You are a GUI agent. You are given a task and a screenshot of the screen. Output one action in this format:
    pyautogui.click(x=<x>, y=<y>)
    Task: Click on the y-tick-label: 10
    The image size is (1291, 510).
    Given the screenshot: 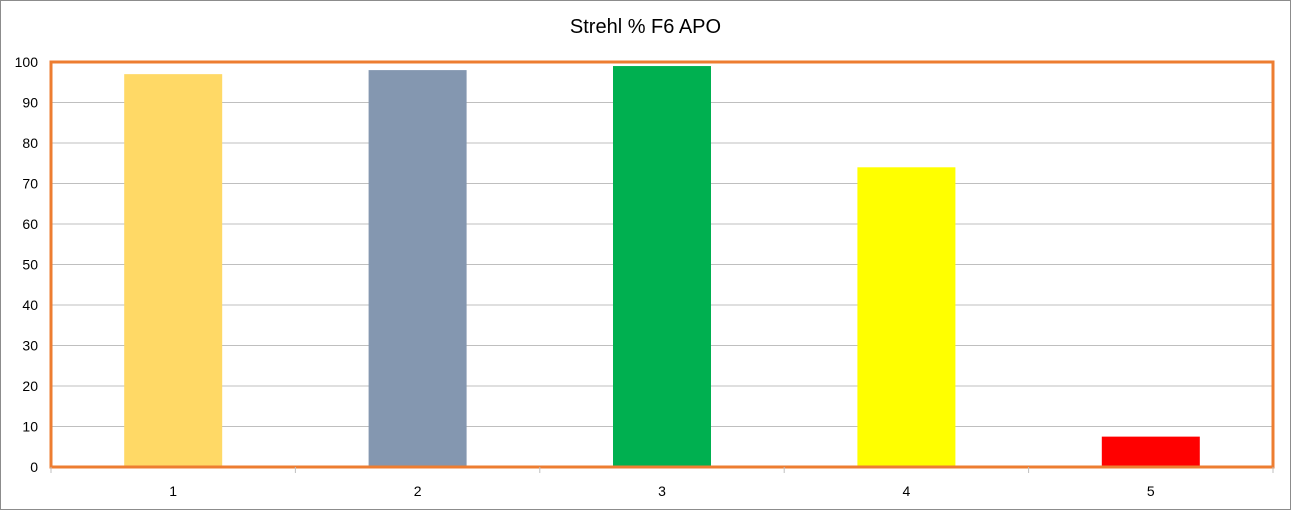 What is the action you would take?
    pyautogui.click(x=30, y=427)
    